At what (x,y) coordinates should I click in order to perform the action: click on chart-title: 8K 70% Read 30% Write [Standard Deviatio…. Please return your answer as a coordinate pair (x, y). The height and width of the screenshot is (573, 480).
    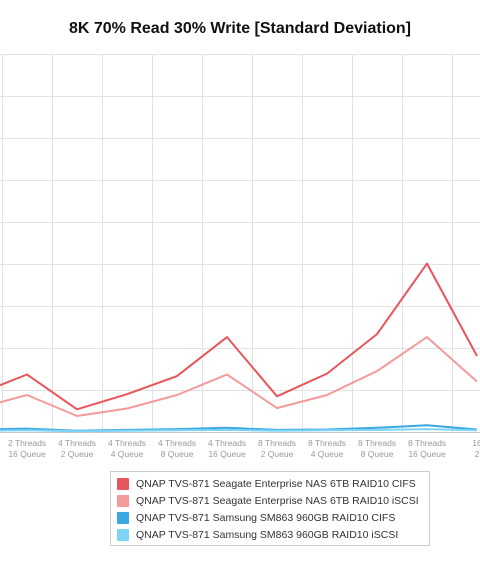
    Looking at the image, I should click on (240, 28).